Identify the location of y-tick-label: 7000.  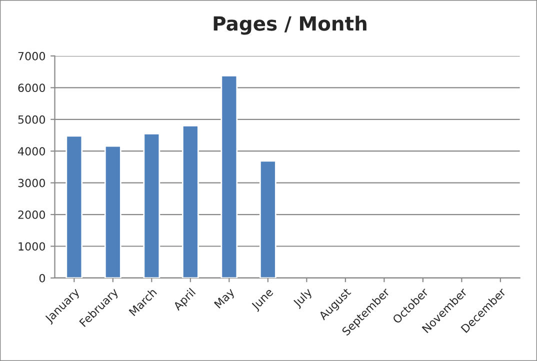
(32, 56).